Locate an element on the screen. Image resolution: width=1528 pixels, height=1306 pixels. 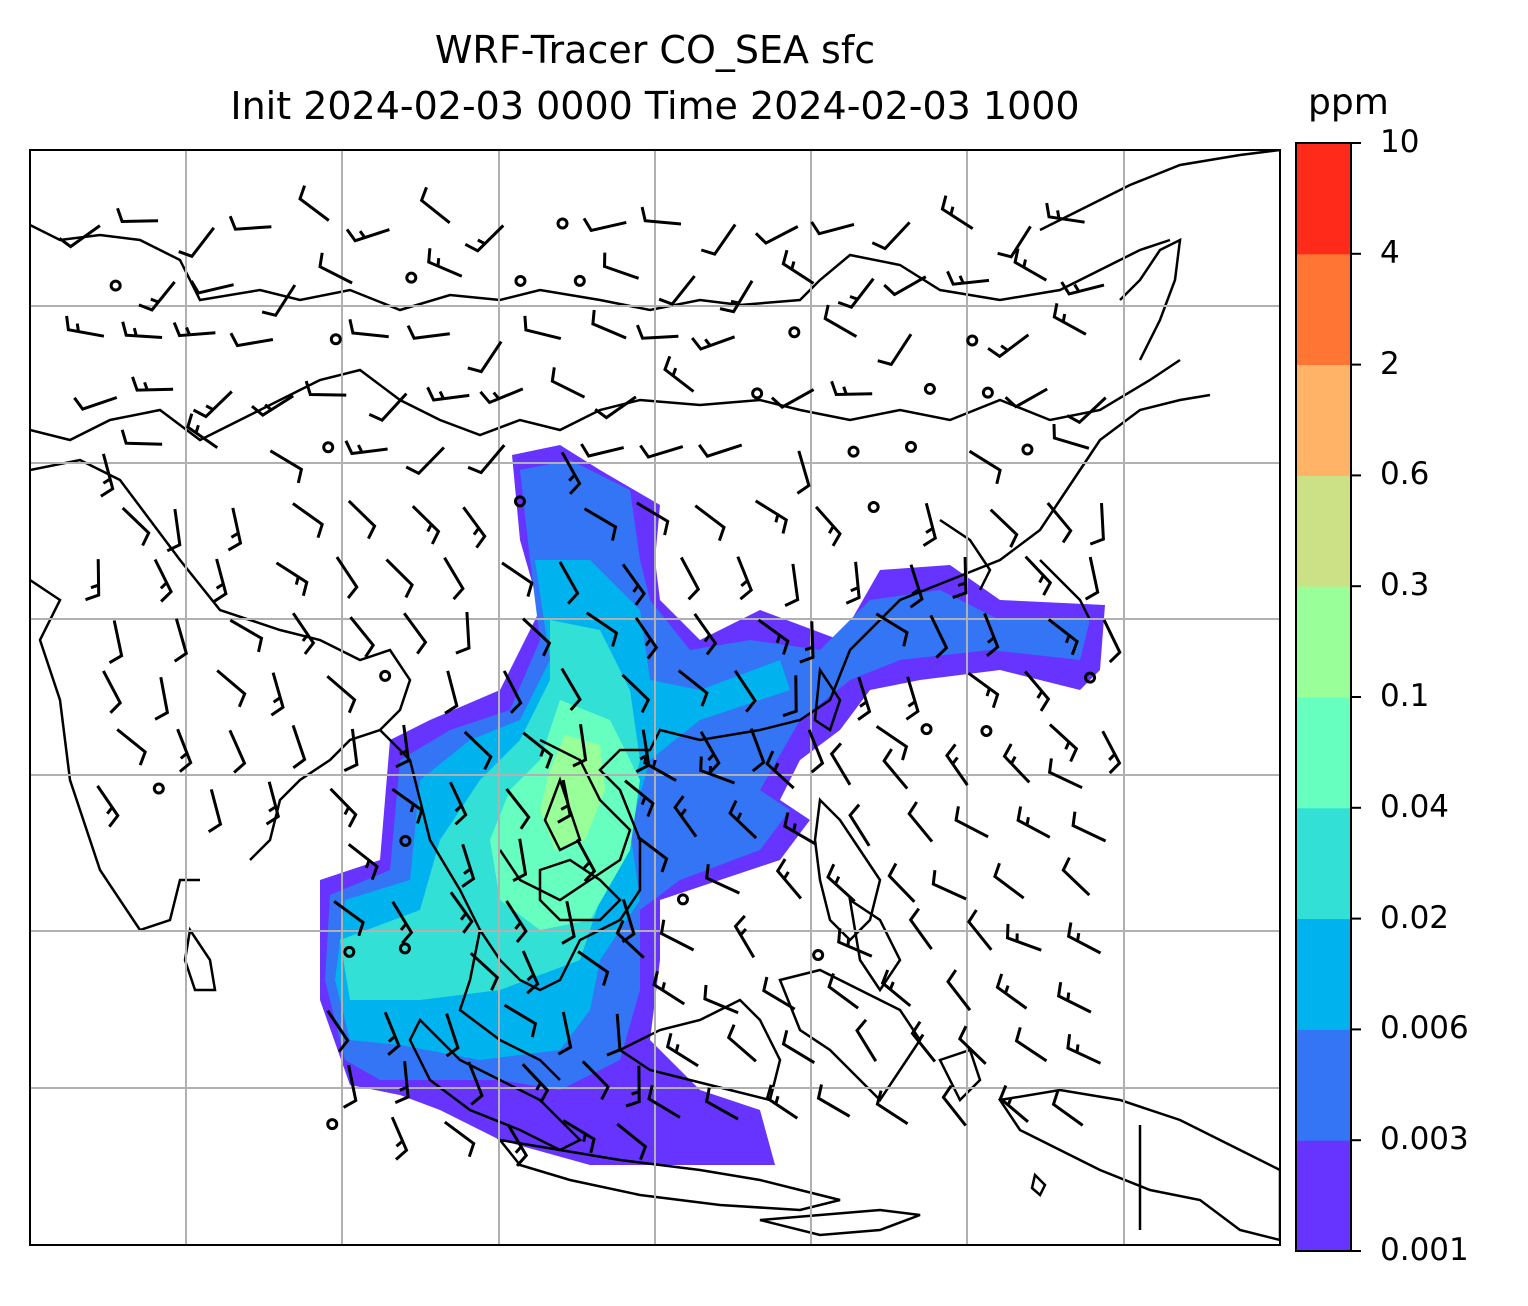
colorbar-tick-label: 0.001 is located at coordinates (1424, 1250).